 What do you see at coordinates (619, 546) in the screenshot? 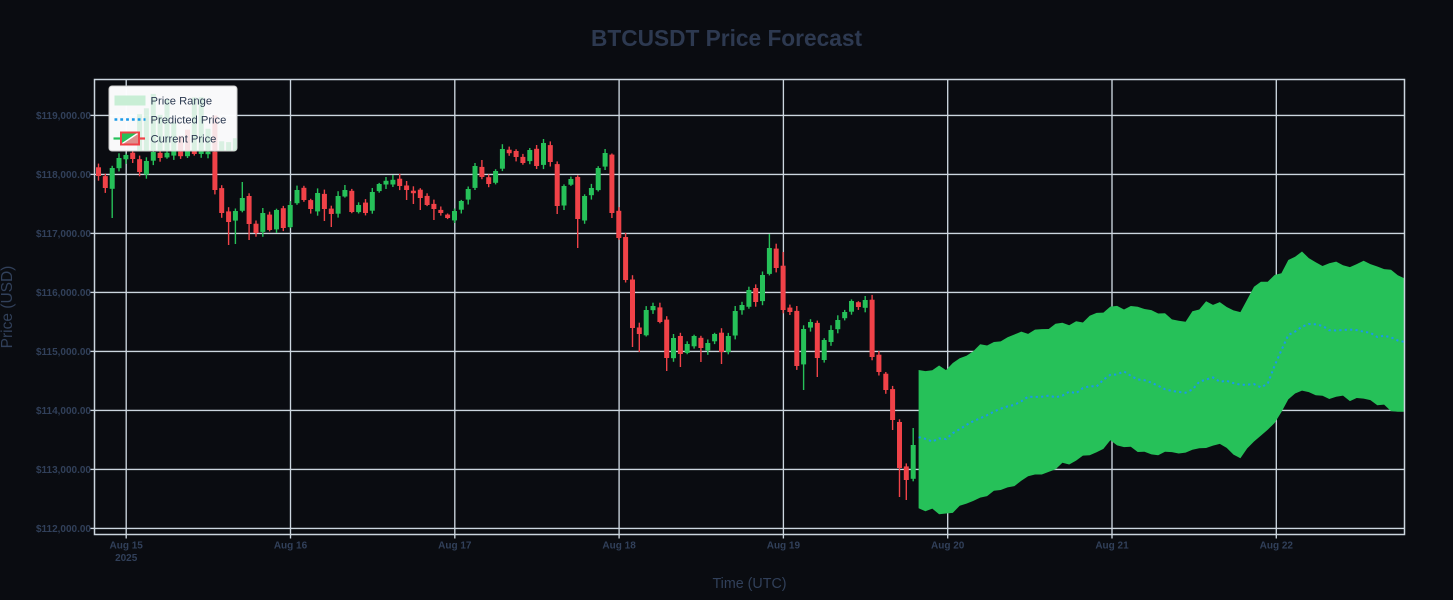
I see `svg-text: Aug 18` at bounding box center [619, 546].